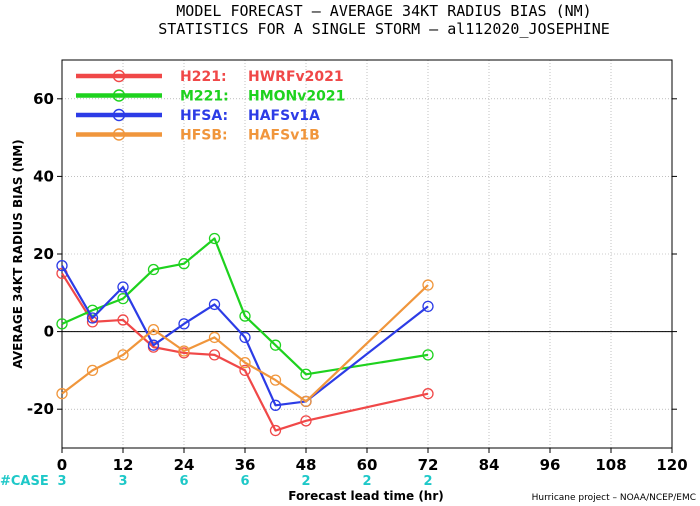 This screenshot has width=700, height=506. What do you see at coordinates (204, 136) in the screenshot?
I see `legend-label-code: HFSB:` at bounding box center [204, 136].